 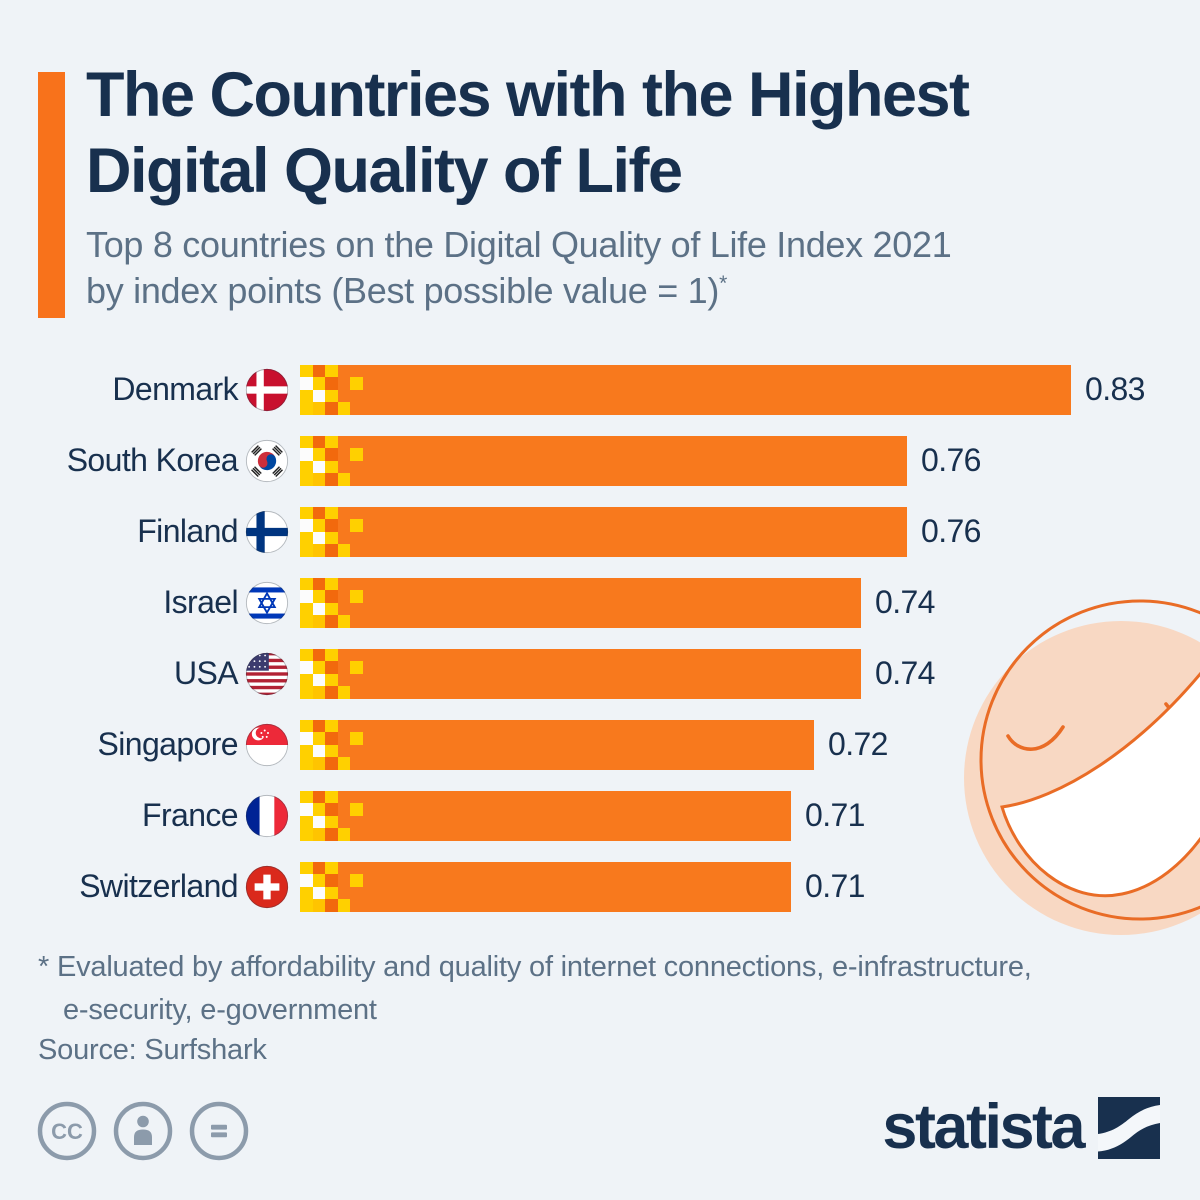 What do you see at coordinates (175, 389) in the screenshot?
I see `country-label: Denmark` at bounding box center [175, 389].